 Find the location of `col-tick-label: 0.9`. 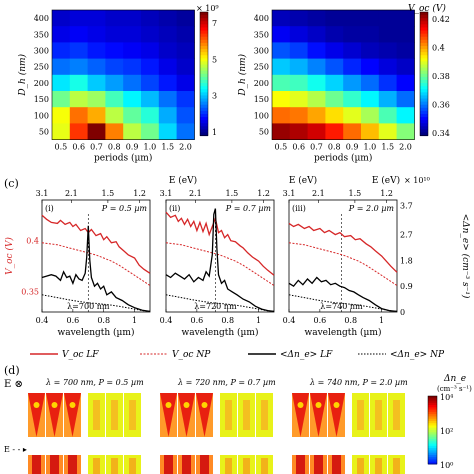

col-tick-label: 0.9 is located at coordinates (132, 147).